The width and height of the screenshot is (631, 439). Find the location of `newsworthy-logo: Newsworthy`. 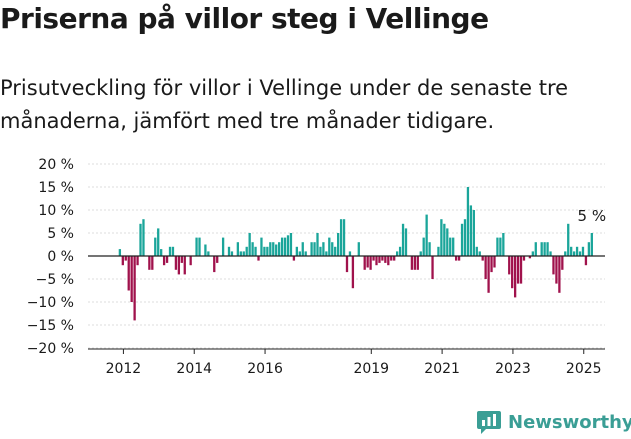

newsworthy-logo: Newsworthy is located at coordinates (553, 422).